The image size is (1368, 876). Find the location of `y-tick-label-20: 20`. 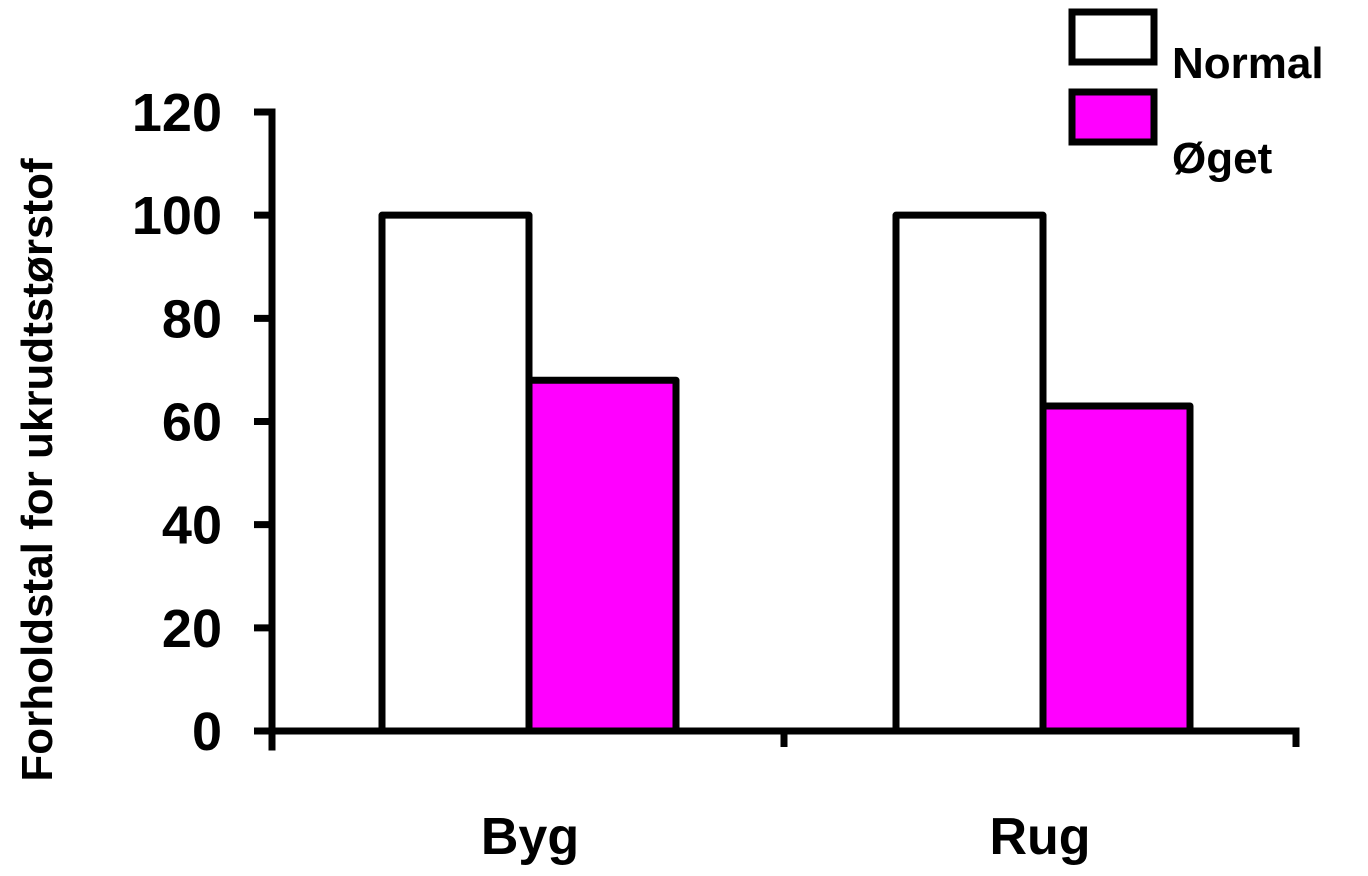

y-tick-label-20: 20 is located at coordinates (192, 629).